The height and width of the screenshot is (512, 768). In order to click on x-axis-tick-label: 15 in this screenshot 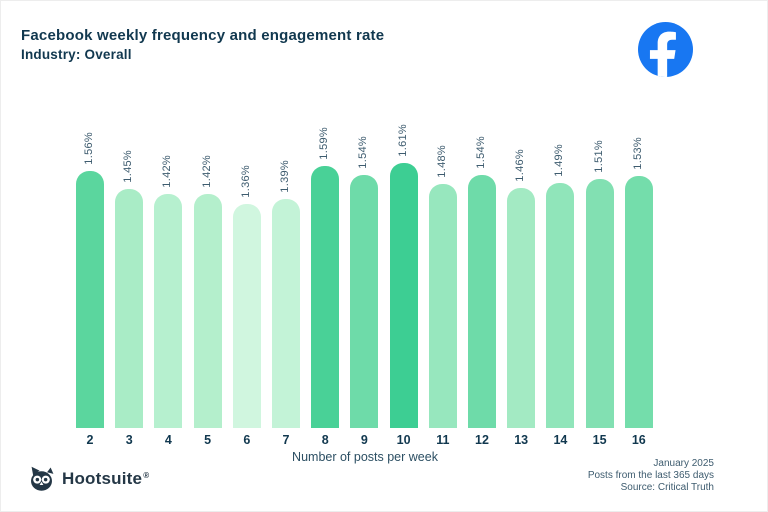, I will do `click(599, 440)`.